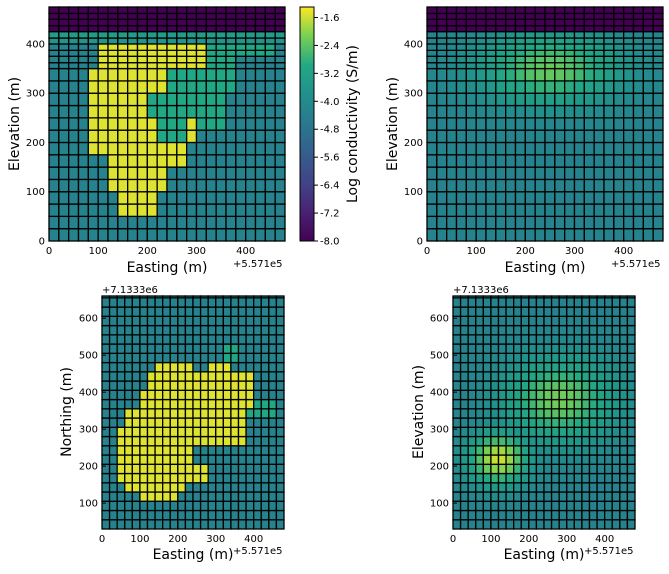  Describe the element at coordinates (258, 551) in the screenshot. I see `x-offset-label: +5.571e5` at that location.